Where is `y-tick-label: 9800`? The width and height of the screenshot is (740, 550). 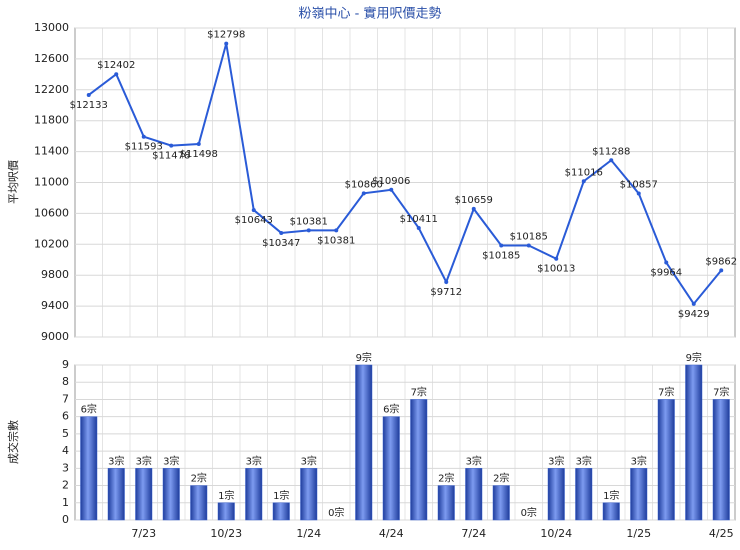
y-tick-label: 9800 is located at coordinates (55, 274).